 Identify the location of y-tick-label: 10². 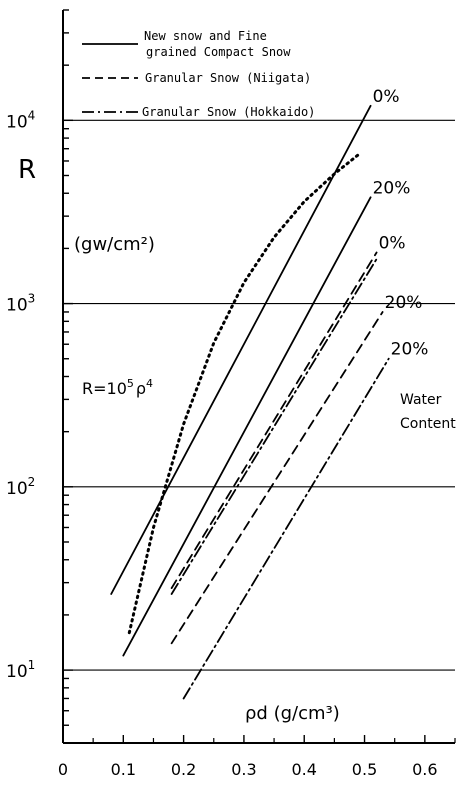
(20, 487).